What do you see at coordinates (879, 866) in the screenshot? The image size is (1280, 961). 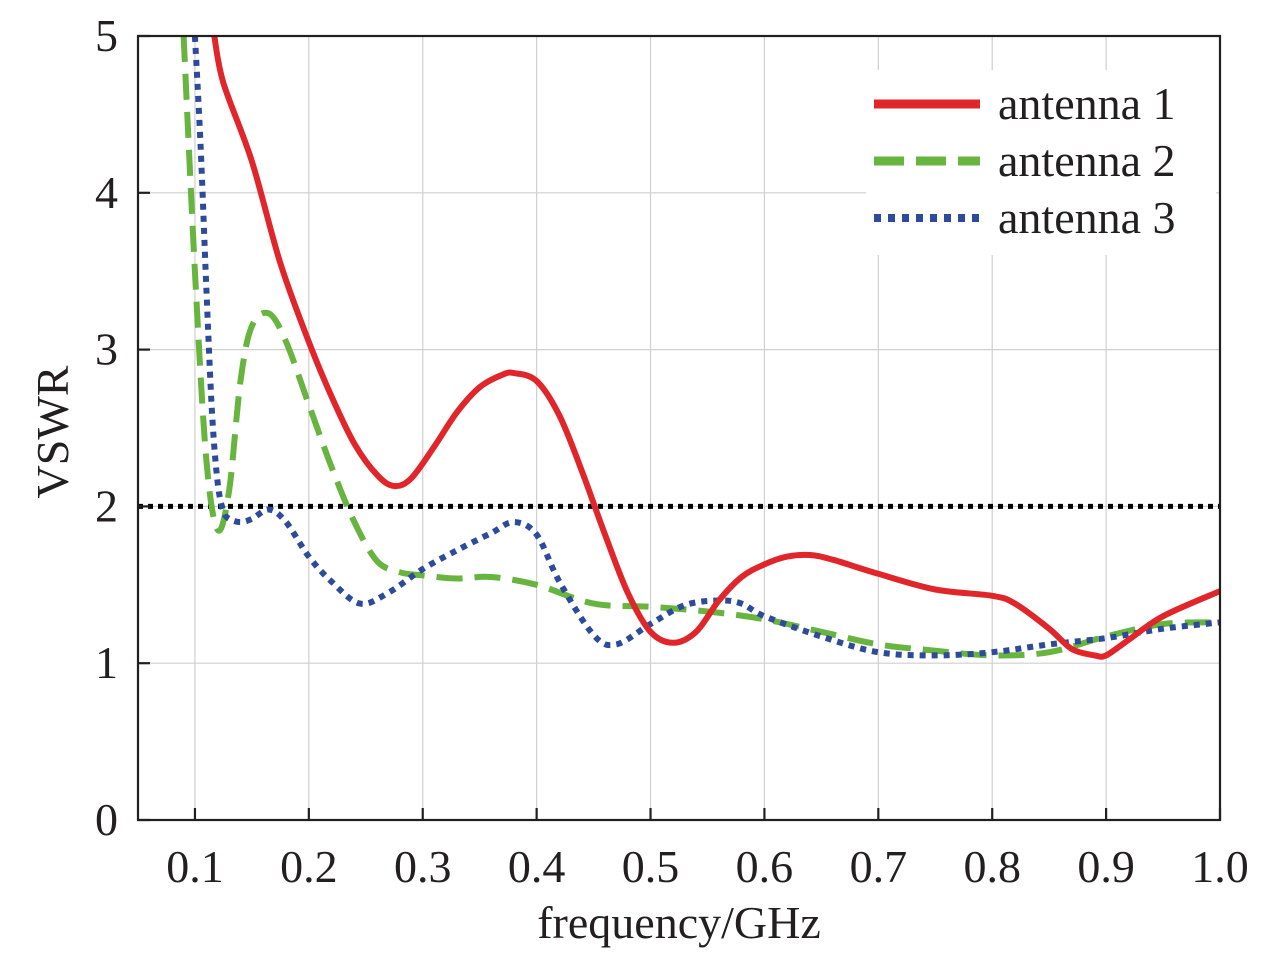 I see `x-tick-label-6: 0.7` at bounding box center [879, 866].